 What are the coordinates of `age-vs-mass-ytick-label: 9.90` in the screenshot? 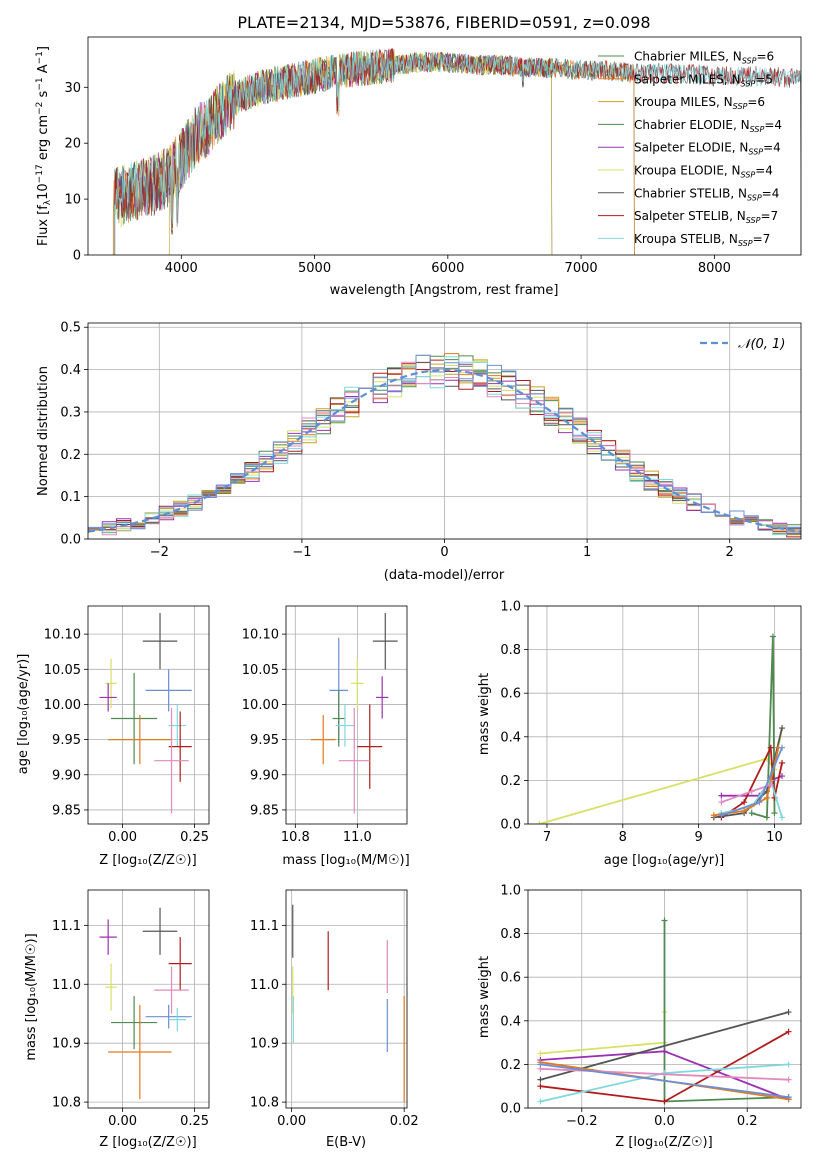 It's located at (264, 775).